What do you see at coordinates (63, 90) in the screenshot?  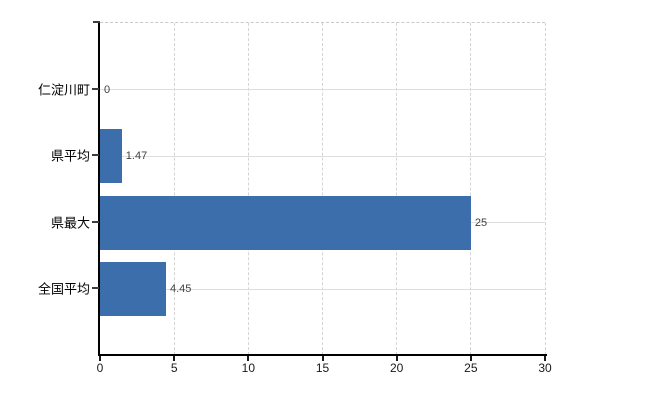 I see `category-label: 仁淀川町` at bounding box center [63, 90].